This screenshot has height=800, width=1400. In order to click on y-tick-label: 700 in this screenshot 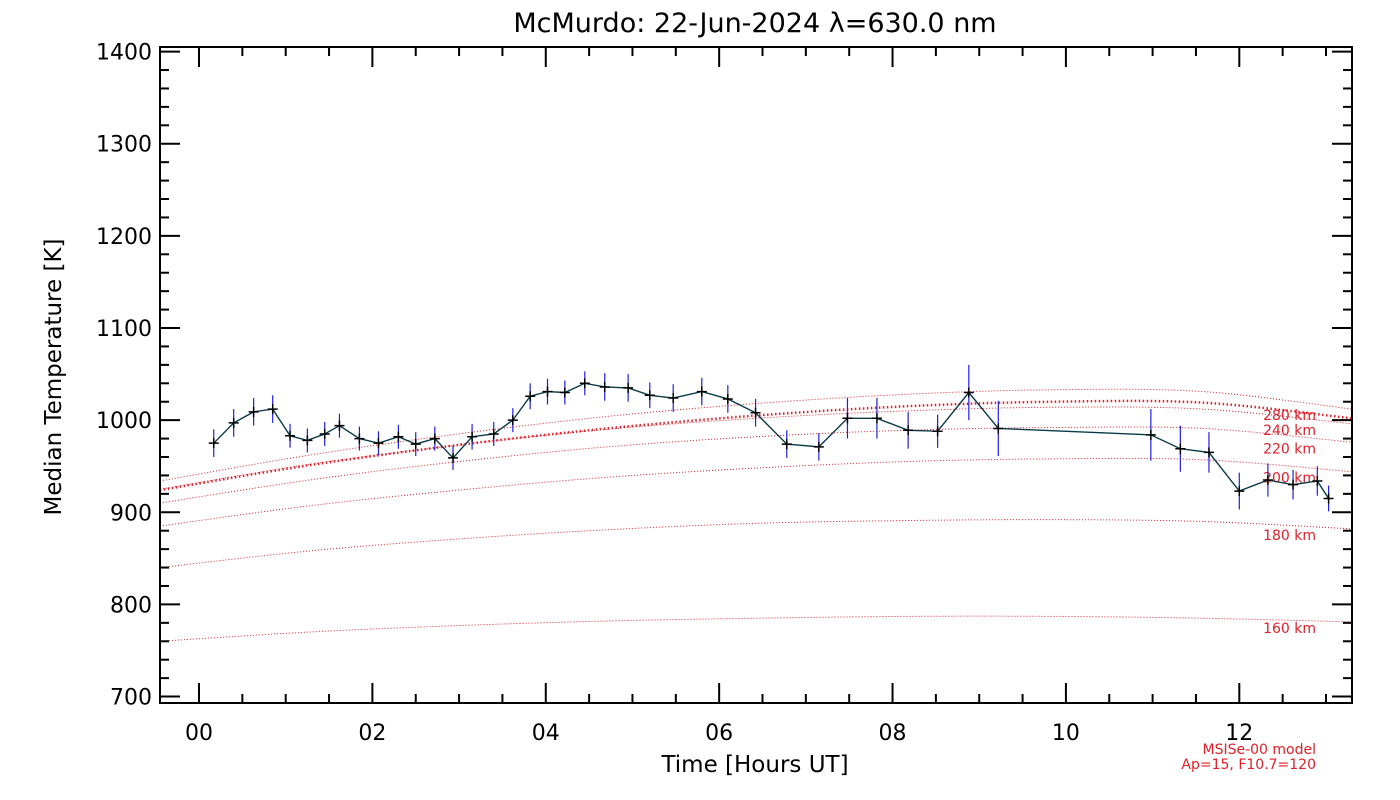, I will do `click(131, 698)`.